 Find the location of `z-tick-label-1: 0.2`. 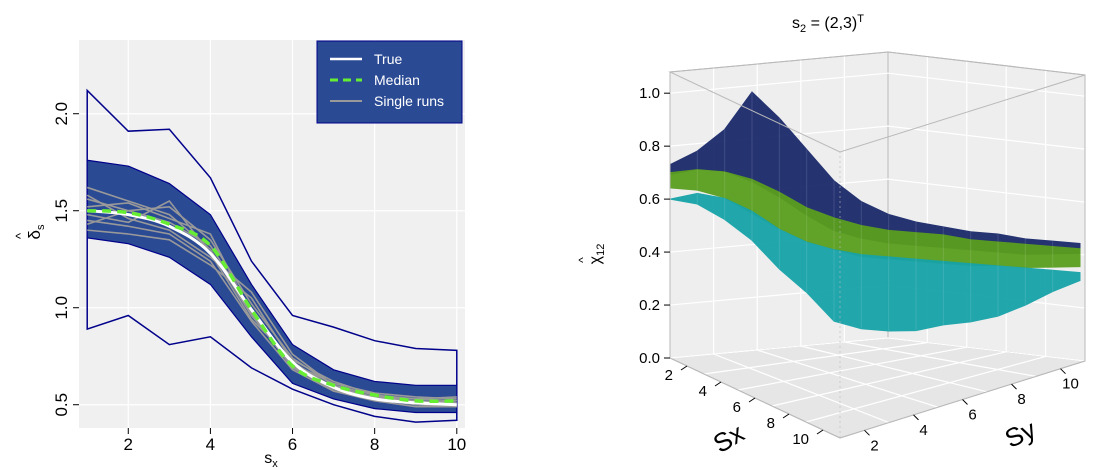

z-tick-label-1: 0.2 is located at coordinates (649, 305).